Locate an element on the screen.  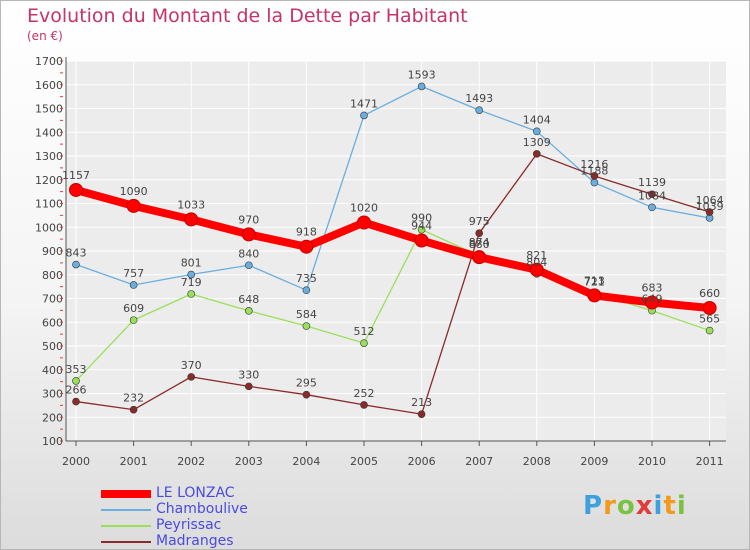
y-tick-label: 800 is located at coordinates (52, 275).